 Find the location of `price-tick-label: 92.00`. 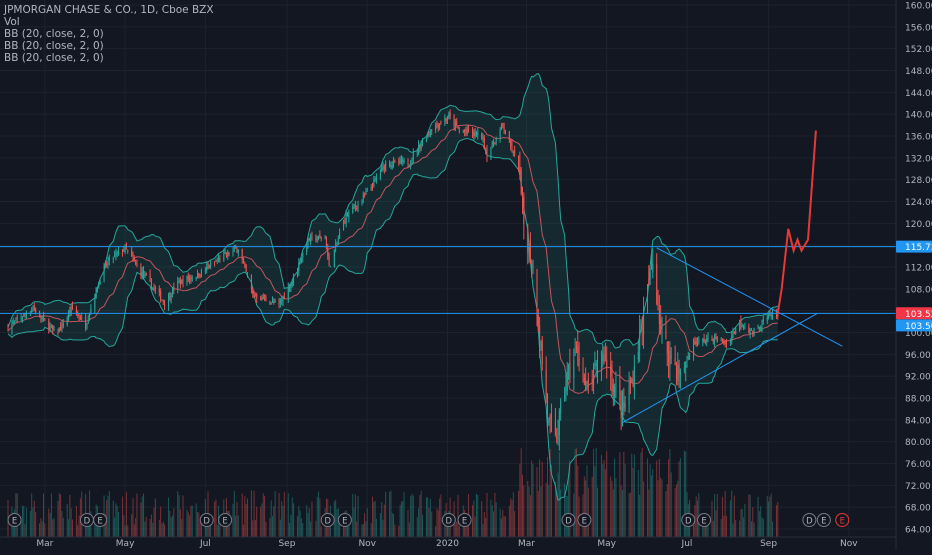

price-tick-label: 92.00 is located at coordinates (918, 378).